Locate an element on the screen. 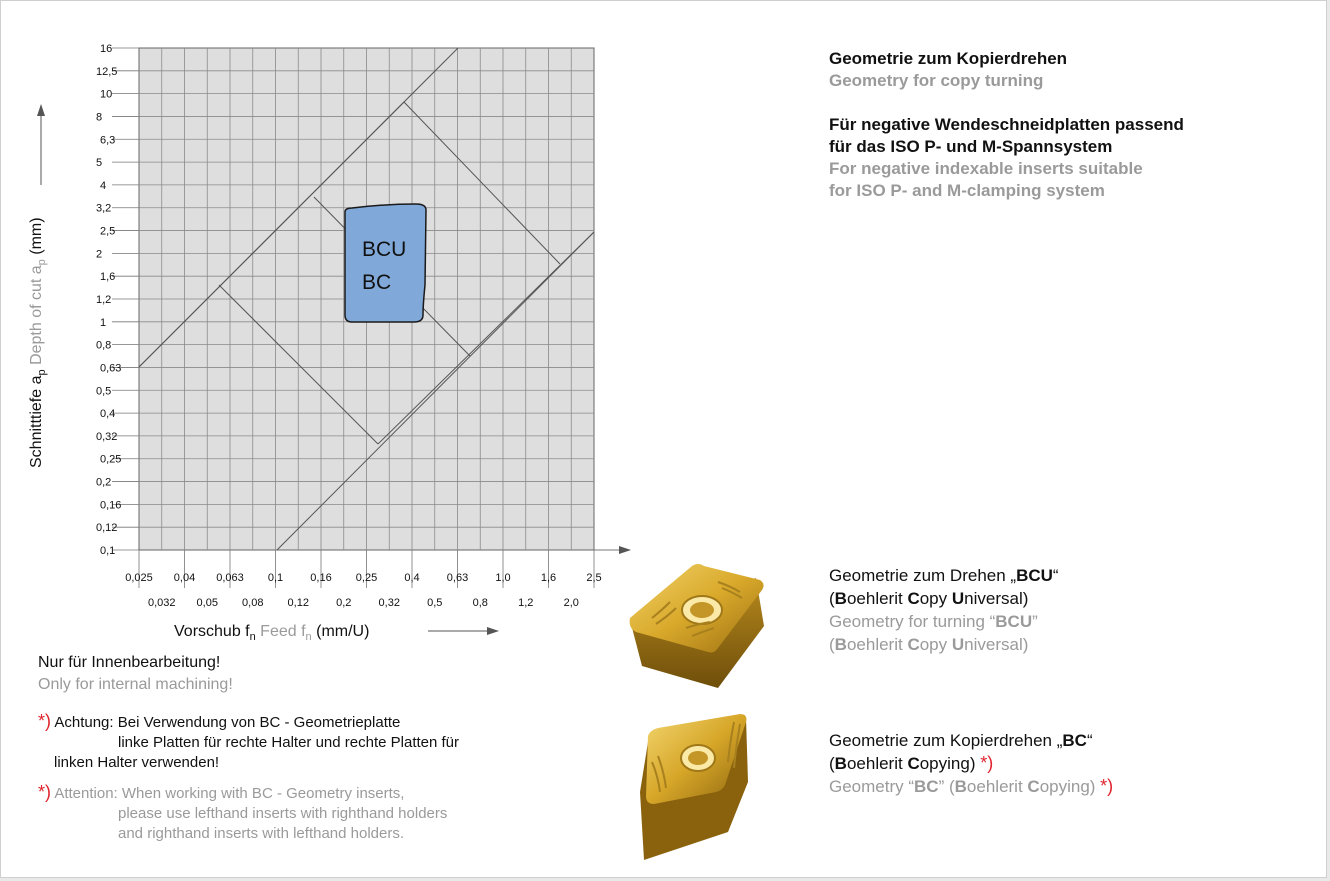 Image resolution: width=1330 pixels, height=881 pixels. title-de: Geometrie zum Kopierdrehen is located at coordinates (948, 58).